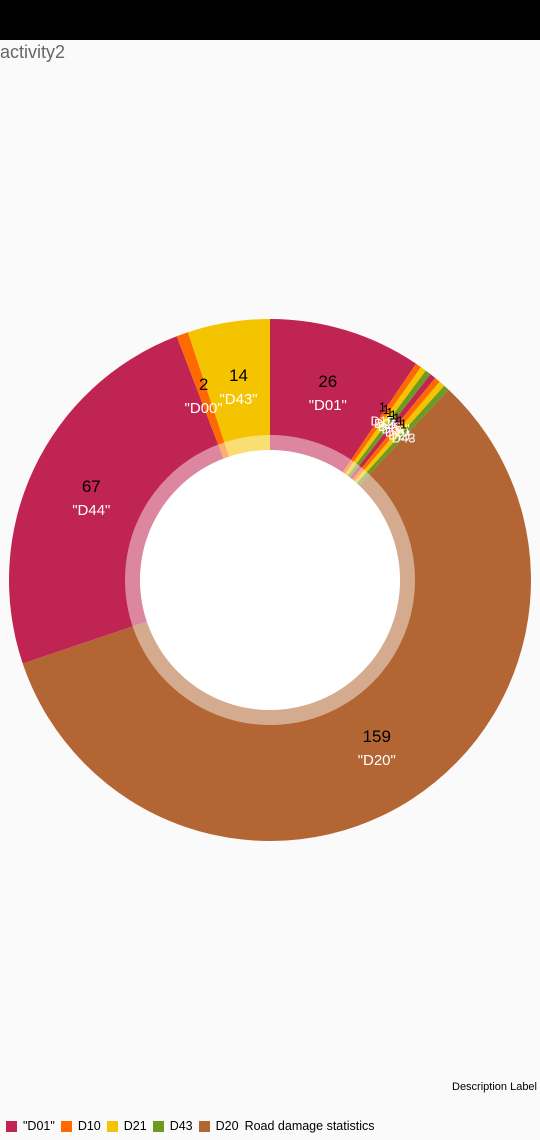 The height and width of the screenshot is (1140, 540). I want to click on app-title: activity2, so click(33, 52).